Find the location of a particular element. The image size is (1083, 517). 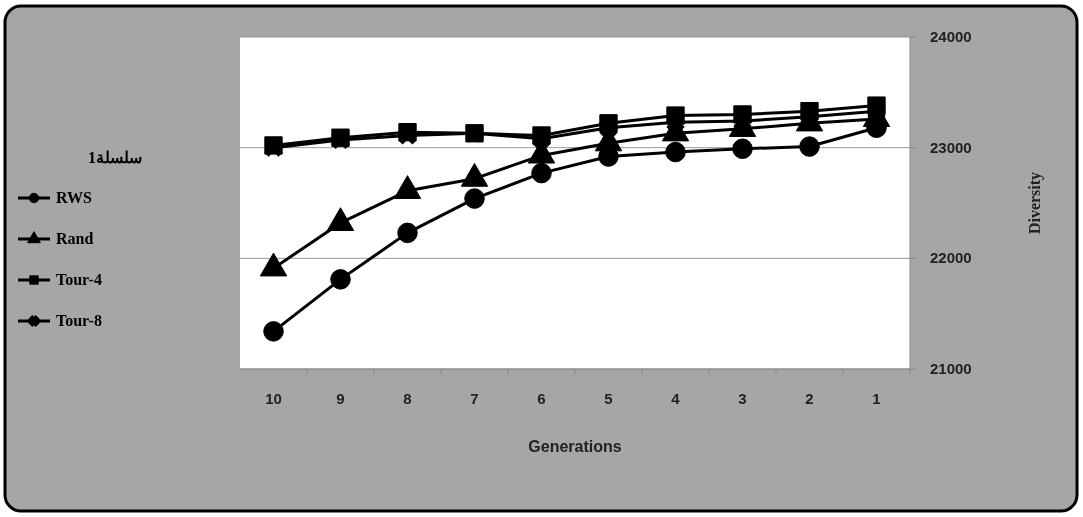

x-tick-label: 2 is located at coordinates (809, 398).